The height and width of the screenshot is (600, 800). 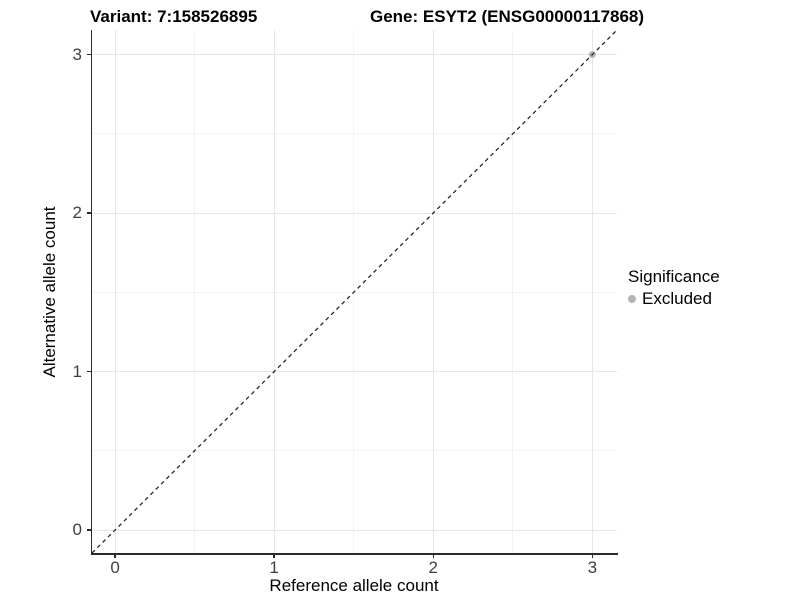 What do you see at coordinates (77, 213) in the screenshot?
I see `y-tick-label: 2` at bounding box center [77, 213].